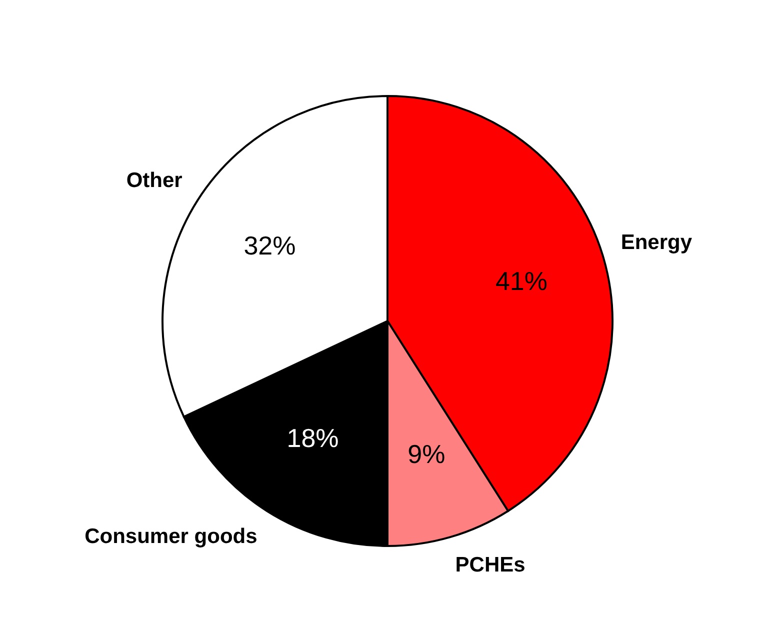 The image size is (775, 642). Describe the element at coordinates (656, 242) in the screenshot. I see `slice-label: Energy` at that location.